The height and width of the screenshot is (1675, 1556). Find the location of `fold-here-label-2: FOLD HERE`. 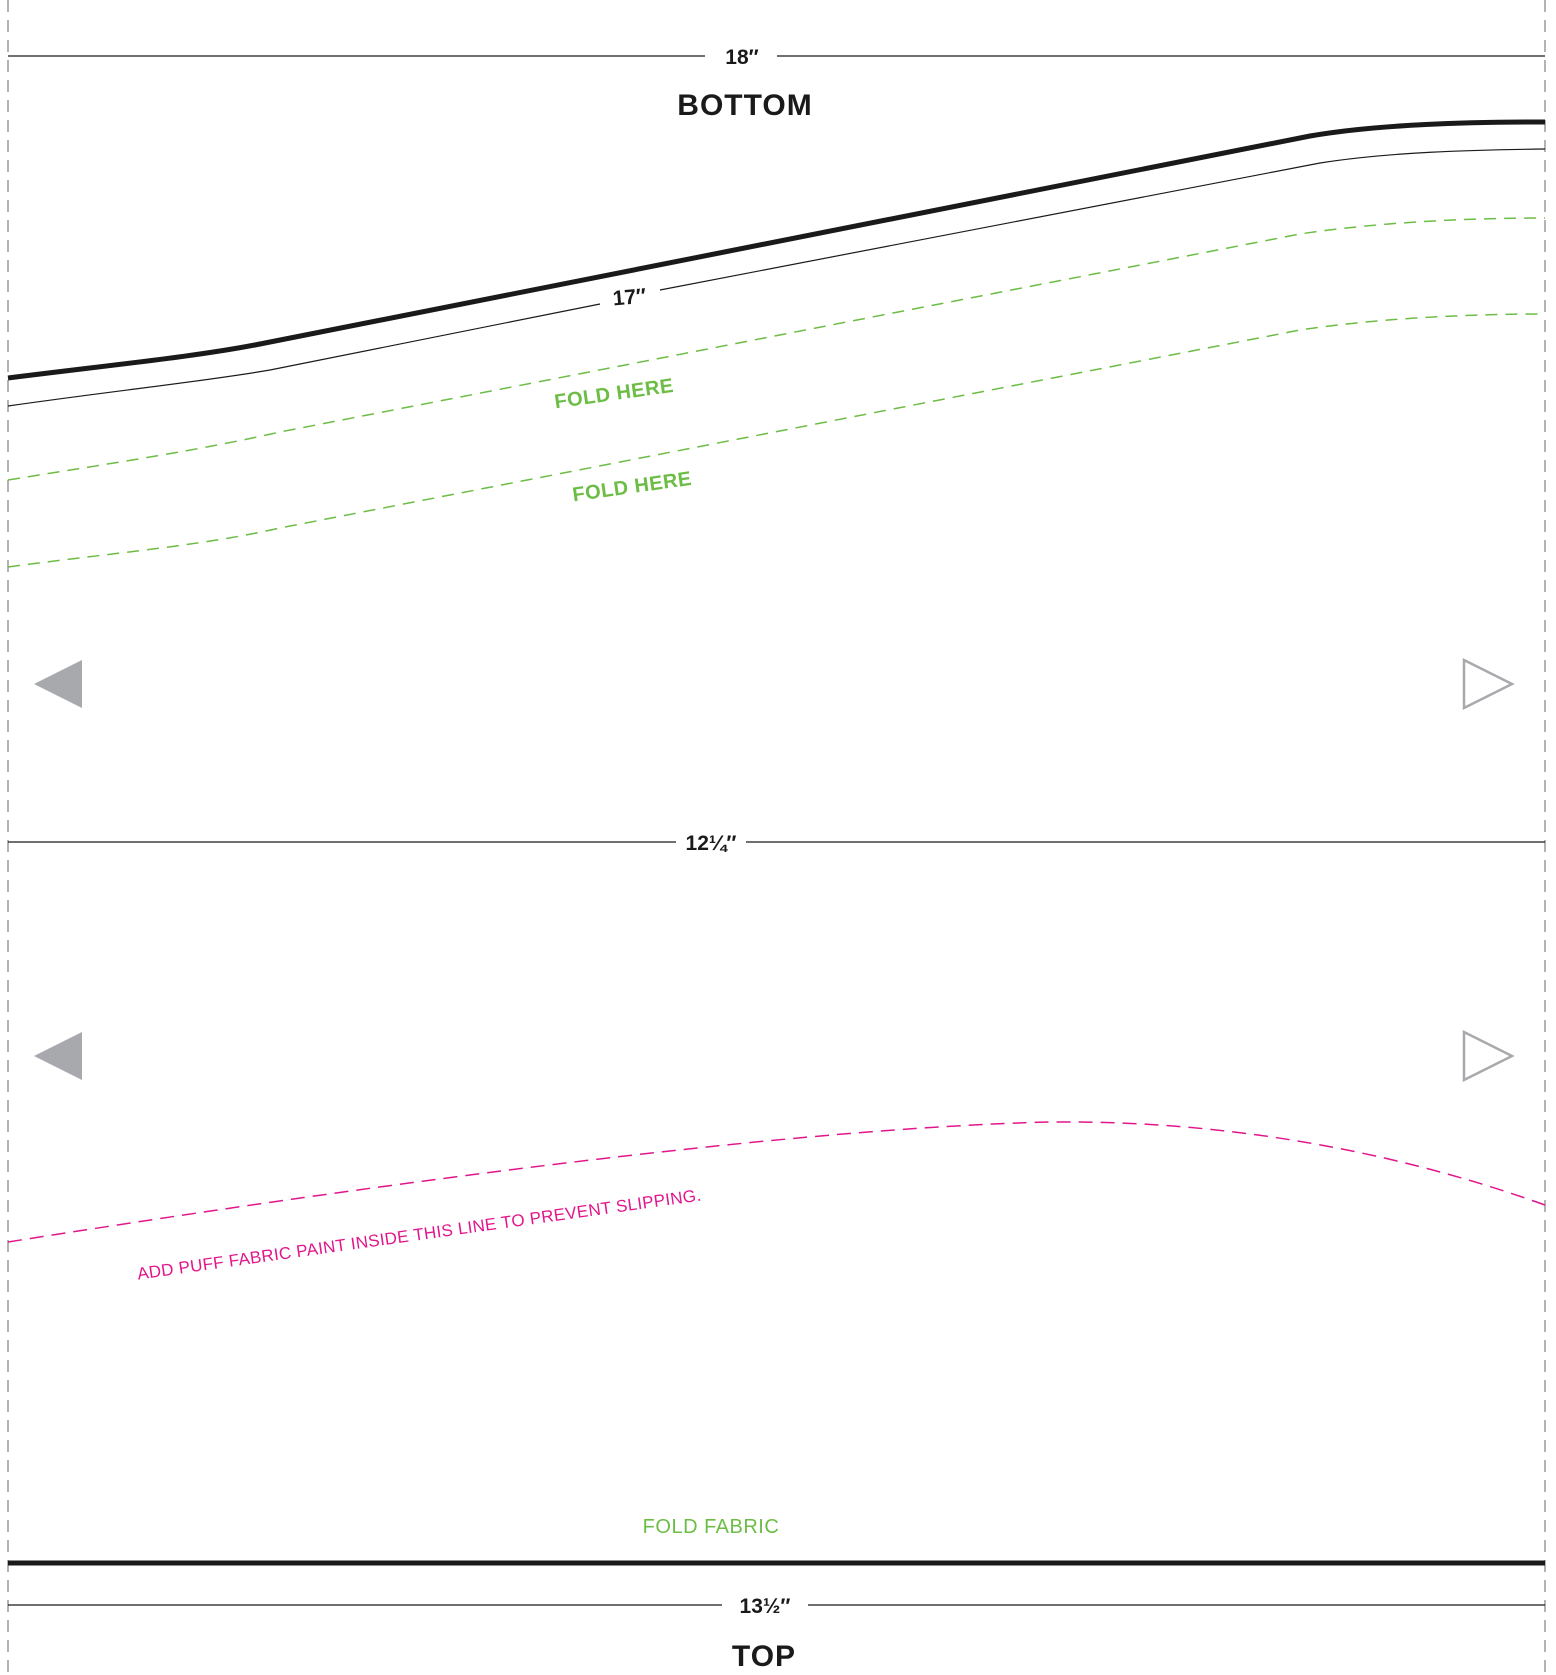

fold-here-label-2: FOLD HERE is located at coordinates (632, 487).